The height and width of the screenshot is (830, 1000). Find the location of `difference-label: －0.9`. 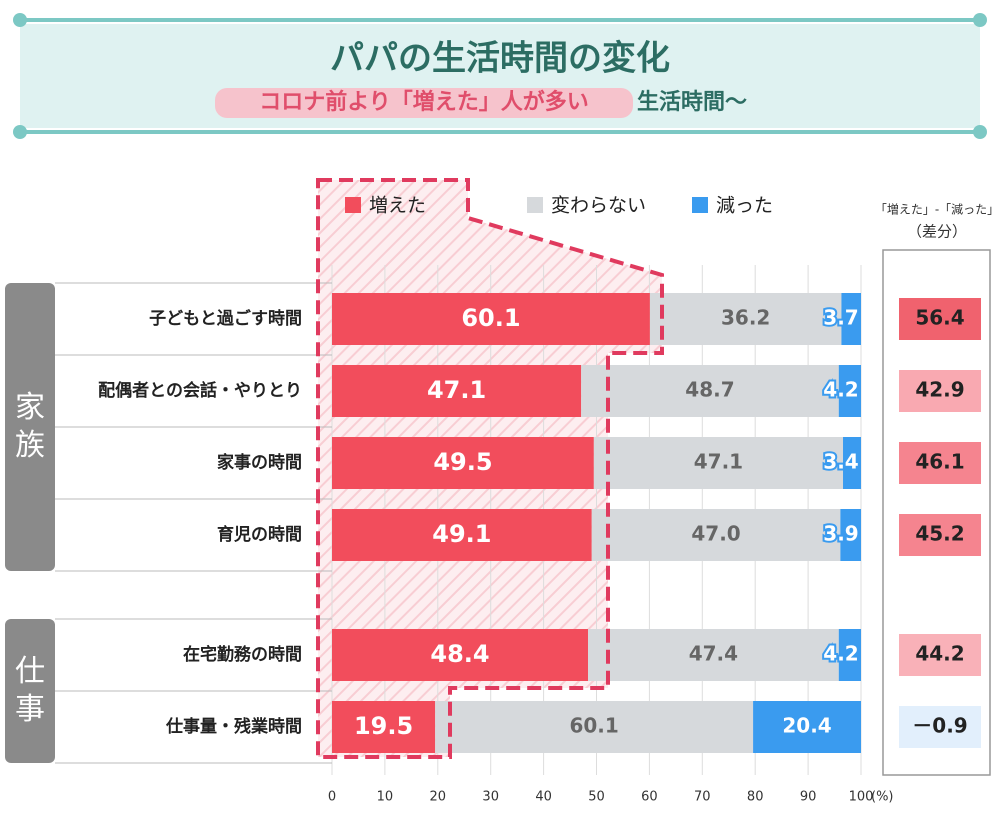

difference-label: －0.9 is located at coordinates (939, 726).